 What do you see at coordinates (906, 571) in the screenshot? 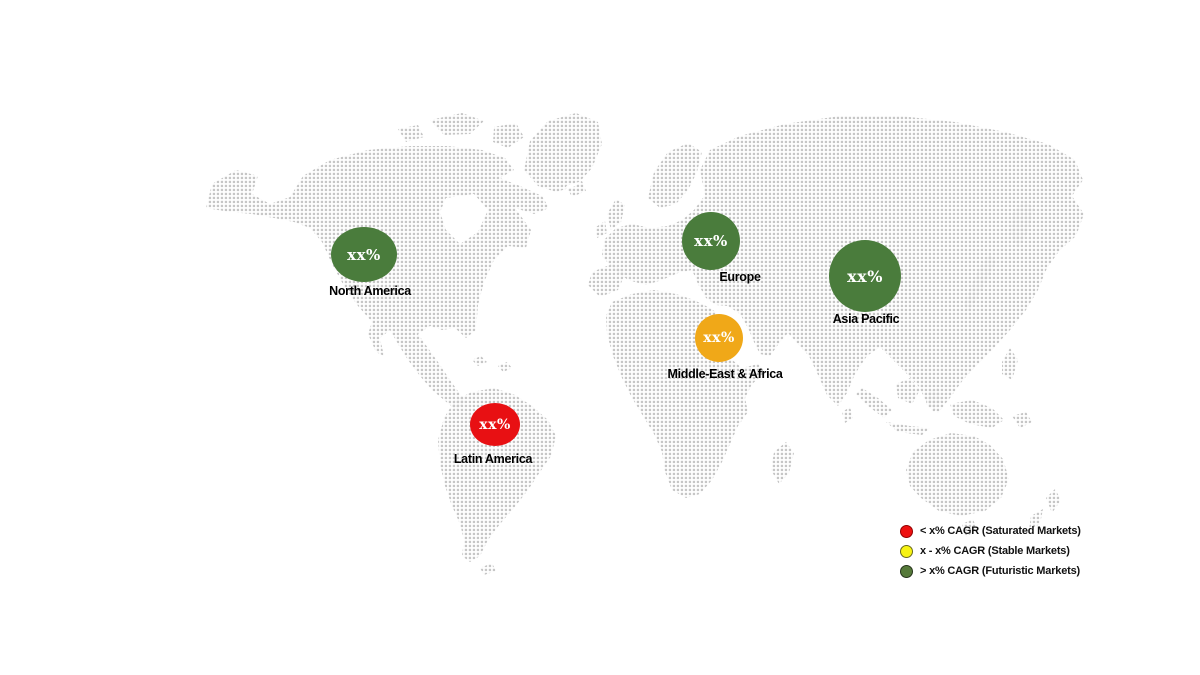
I see `futuristic-swatch-icon` at bounding box center [906, 571].